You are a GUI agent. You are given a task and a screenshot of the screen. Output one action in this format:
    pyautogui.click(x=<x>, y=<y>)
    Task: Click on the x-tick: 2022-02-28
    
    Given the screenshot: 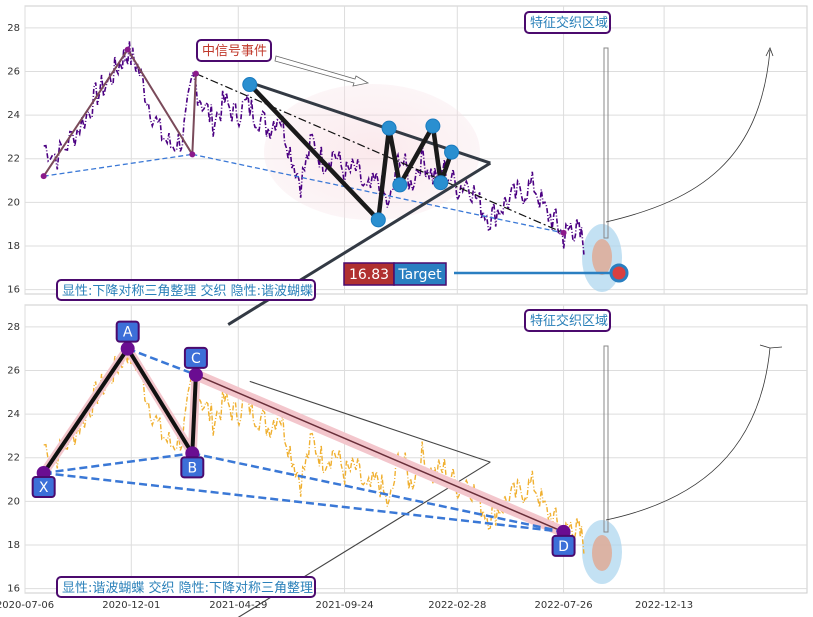 What is the action you would take?
    pyautogui.click(x=457, y=605)
    